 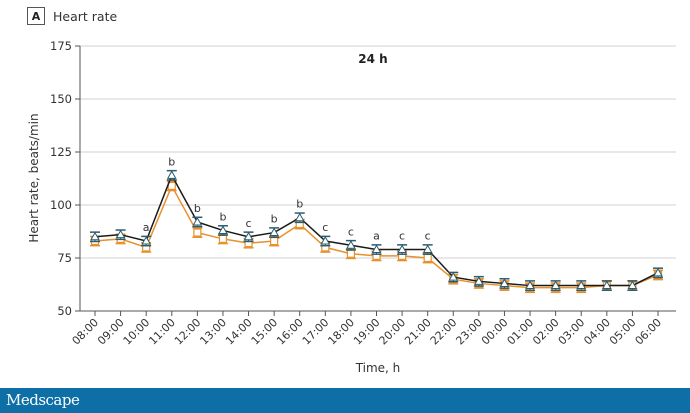 What do you see at coordinates (137, 332) in the screenshot?
I see `x-tick-label: 10:00` at bounding box center [137, 332].